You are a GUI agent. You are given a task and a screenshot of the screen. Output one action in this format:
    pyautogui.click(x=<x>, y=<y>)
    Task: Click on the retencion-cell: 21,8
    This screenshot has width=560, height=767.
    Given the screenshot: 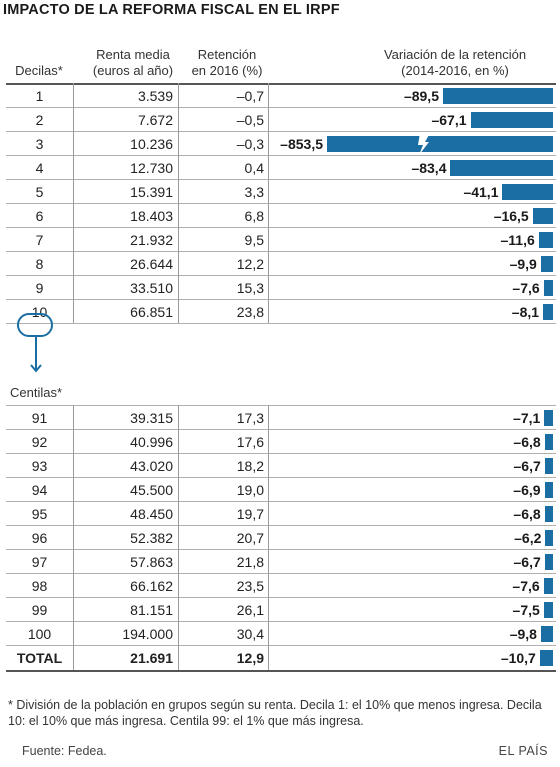 What is the action you would take?
    pyautogui.click(x=250, y=562)
    